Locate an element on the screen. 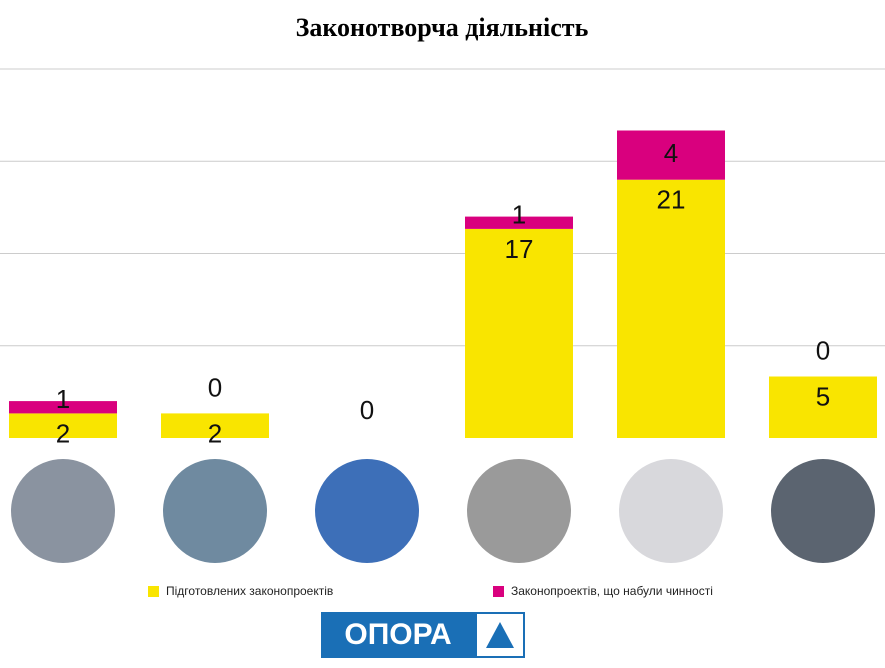 This screenshot has width=885, height=668. value-label: 5 is located at coordinates (823, 396).